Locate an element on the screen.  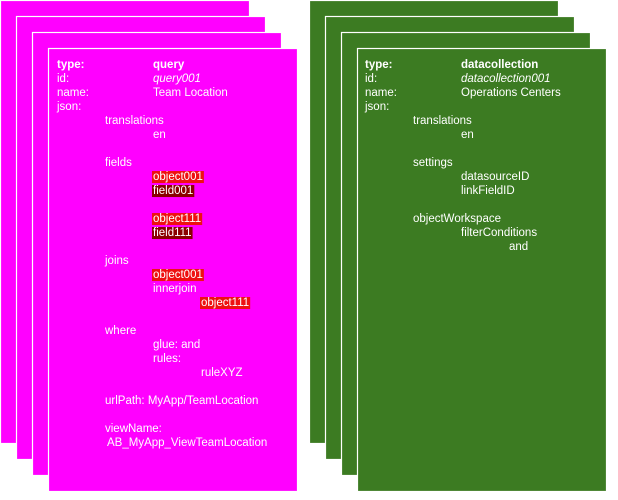
json-line: joins is located at coordinates (116, 261).